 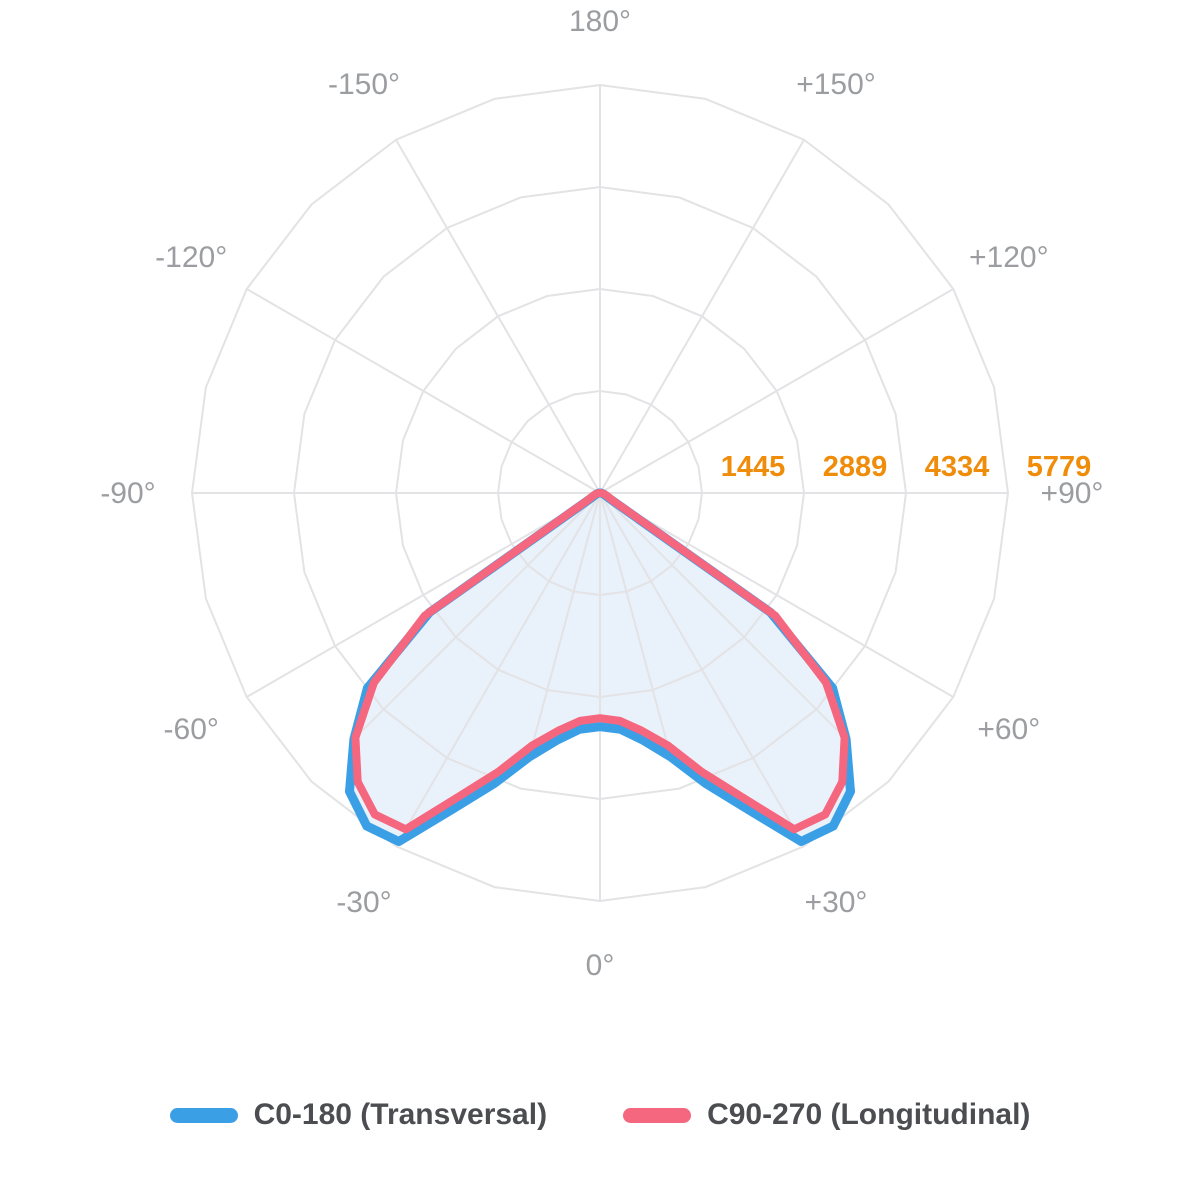 I want to click on angle-label: +90°, so click(x=1072, y=493).